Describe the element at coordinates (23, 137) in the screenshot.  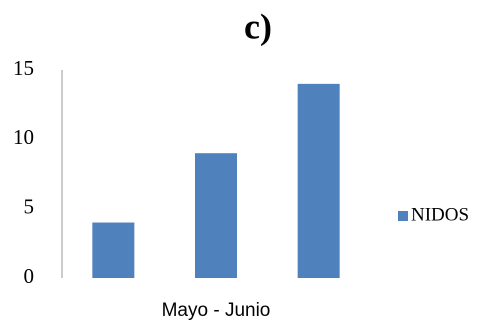
I see `y-tick-label: 10` at that location.